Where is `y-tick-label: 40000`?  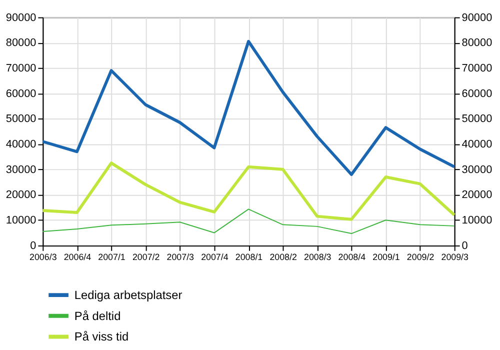 y-tick-label: 40000 is located at coordinates (21, 144).